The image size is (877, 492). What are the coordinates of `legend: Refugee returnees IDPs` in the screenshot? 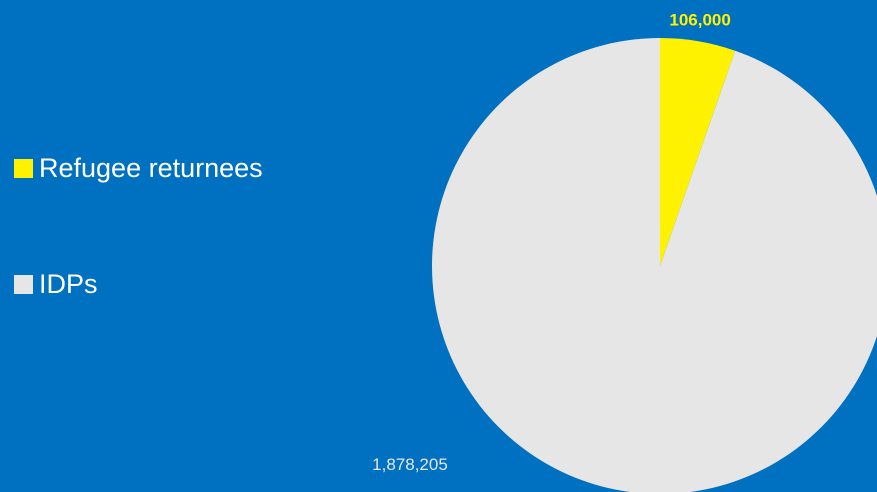 It's located at (138, 264).